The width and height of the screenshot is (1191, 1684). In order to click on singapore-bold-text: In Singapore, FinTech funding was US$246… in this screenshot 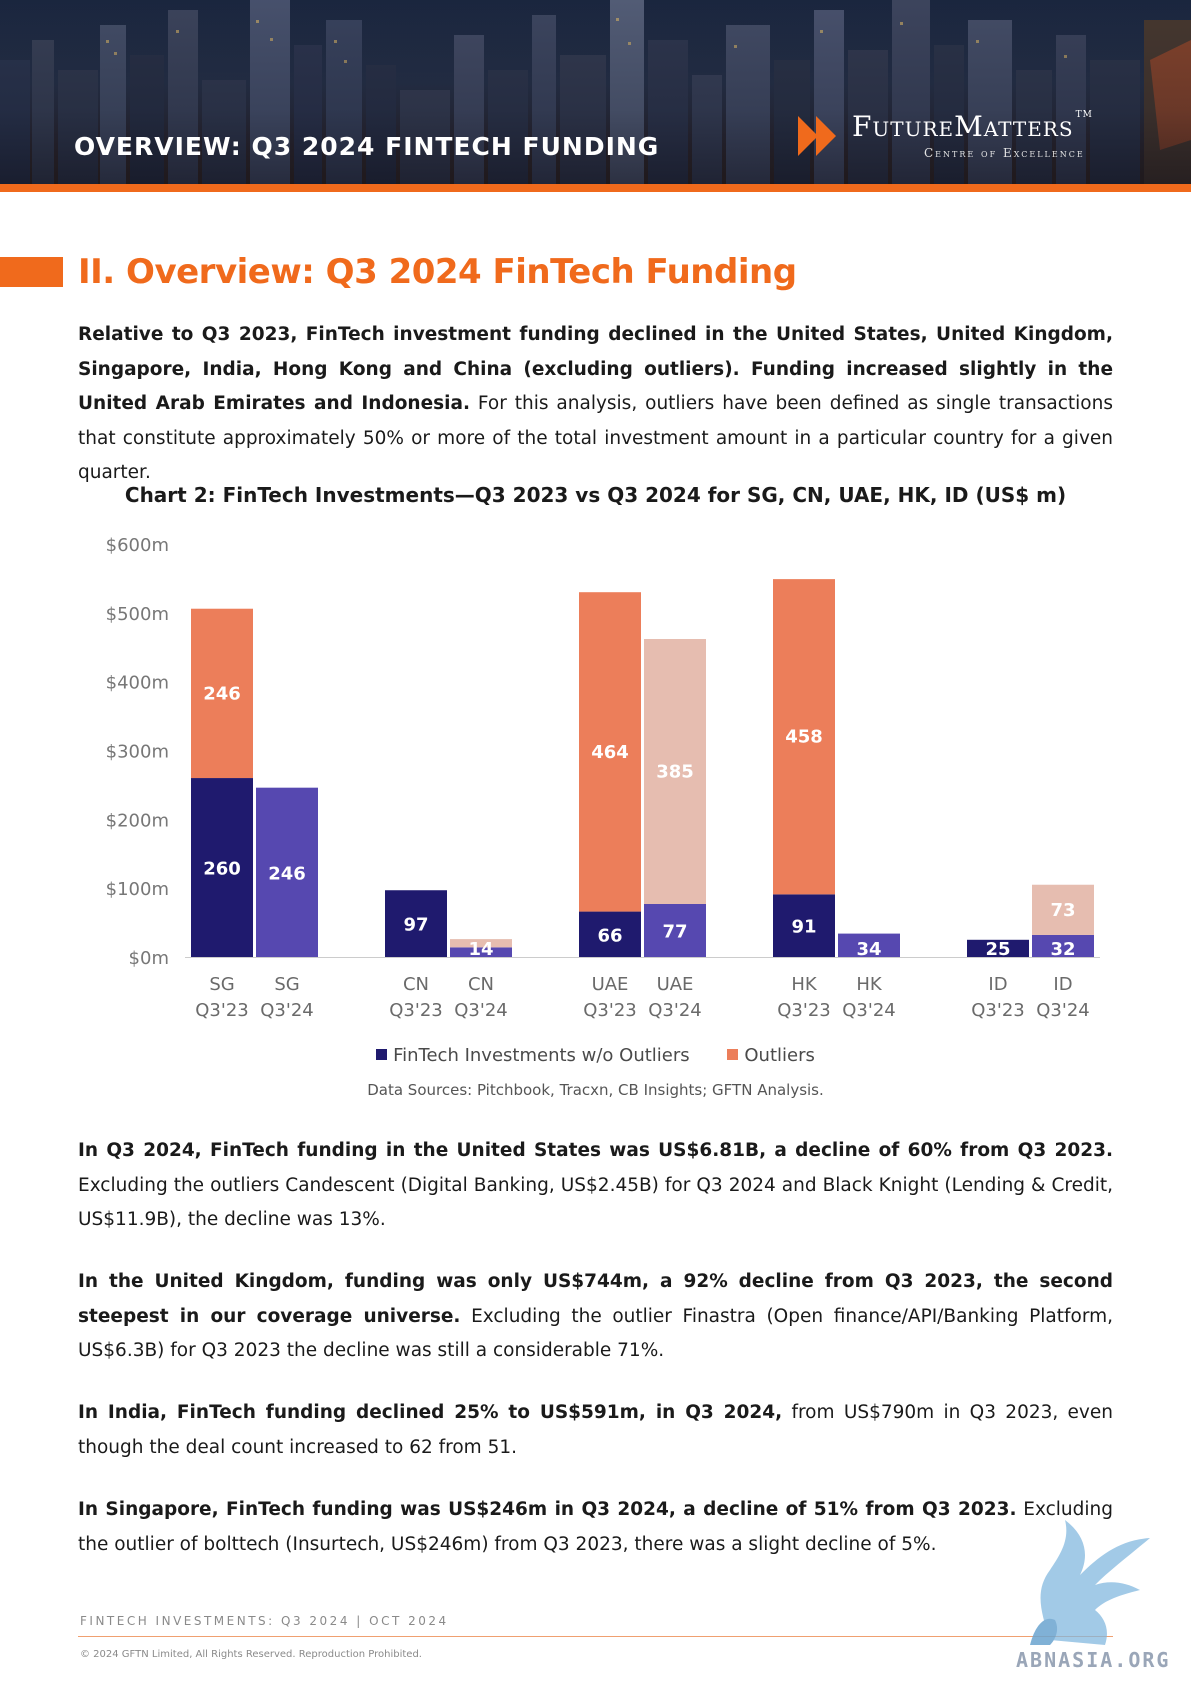, I will do `click(547, 1509)`.